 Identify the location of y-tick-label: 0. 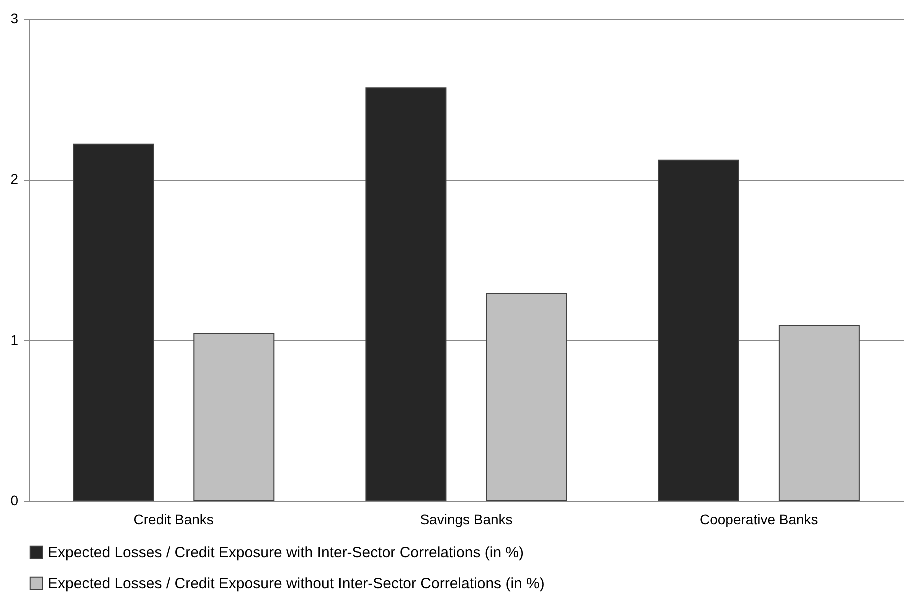
(14, 500).